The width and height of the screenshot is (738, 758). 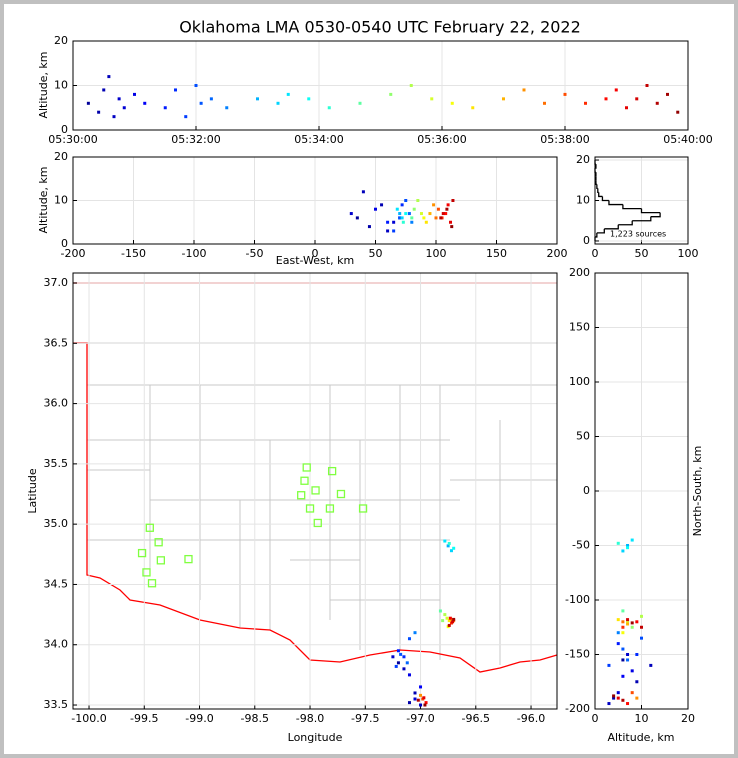 What do you see at coordinates (688, 718) in the screenshot?
I see `x-tick-label: 20` at bounding box center [688, 718].